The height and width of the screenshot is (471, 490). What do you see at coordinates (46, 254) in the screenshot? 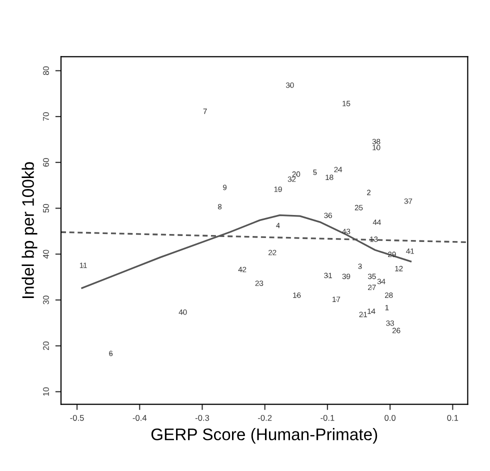
I see `y-tick-label: 40` at bounding box center [46, 254].